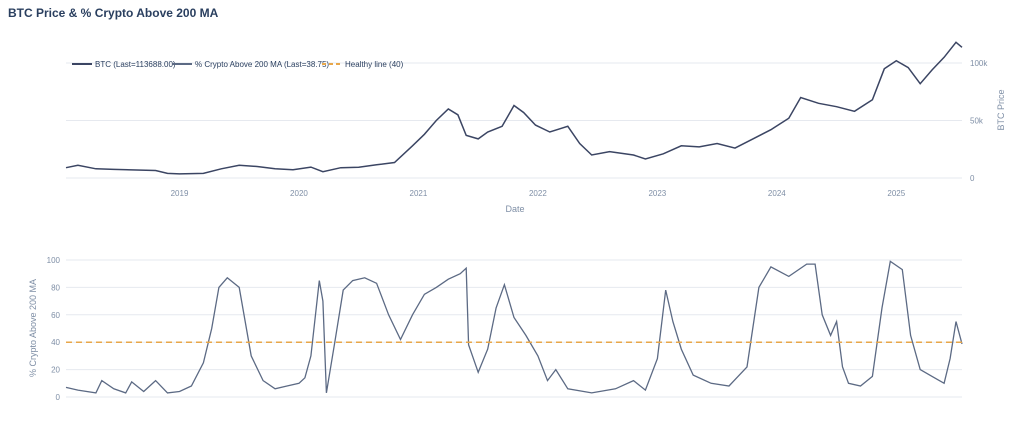 The width and height of the screenshot is (1024, 429). Describe the element at coordinates (262, 64) in the screenshot. I see `legend-pct-label: % Crypto Above 200 MA (Last=38.75)` at that location.